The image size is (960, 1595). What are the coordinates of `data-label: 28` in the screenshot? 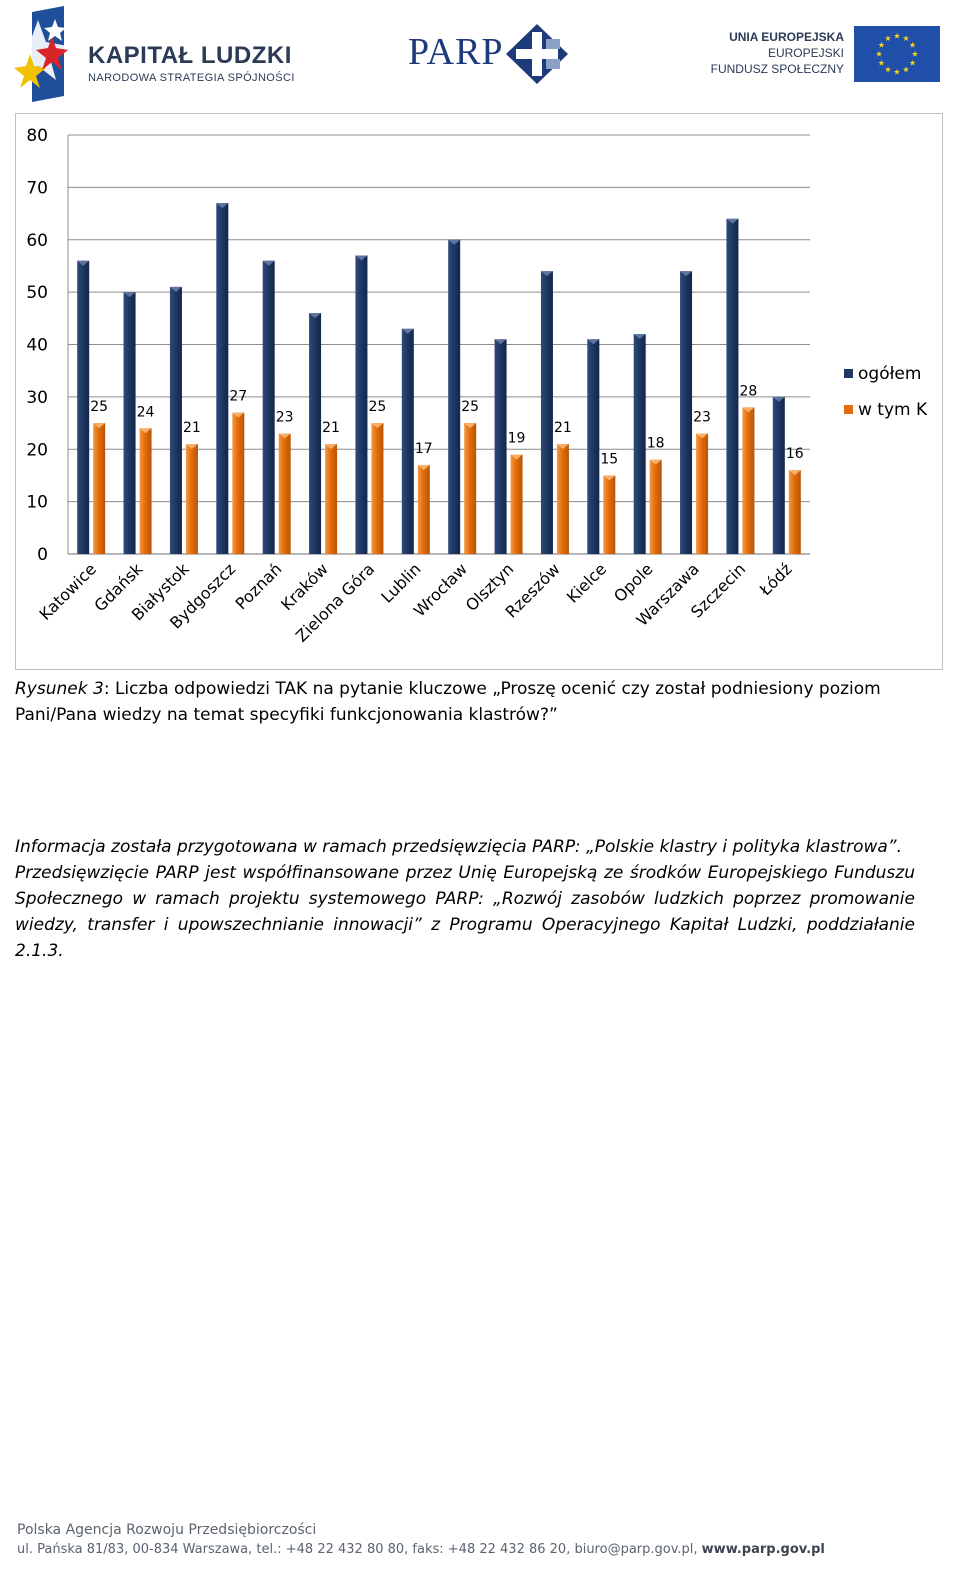 It's located at (749, 391).